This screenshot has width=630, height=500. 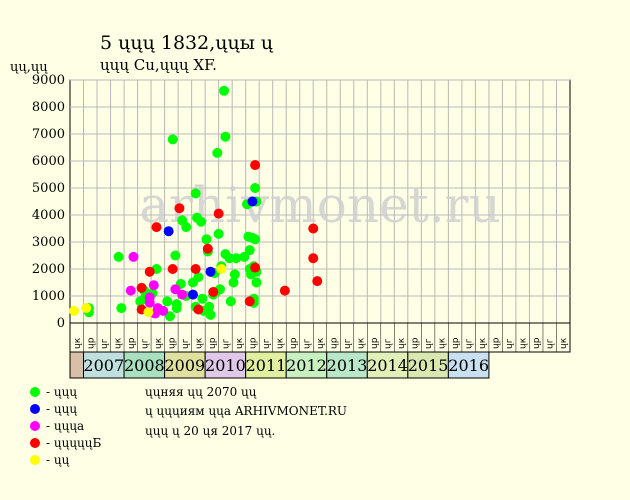 What do you see at coordinates (48, 134) in the screenshot?
I see `y-tick-label: 7000` at bounding box center [48, 134].